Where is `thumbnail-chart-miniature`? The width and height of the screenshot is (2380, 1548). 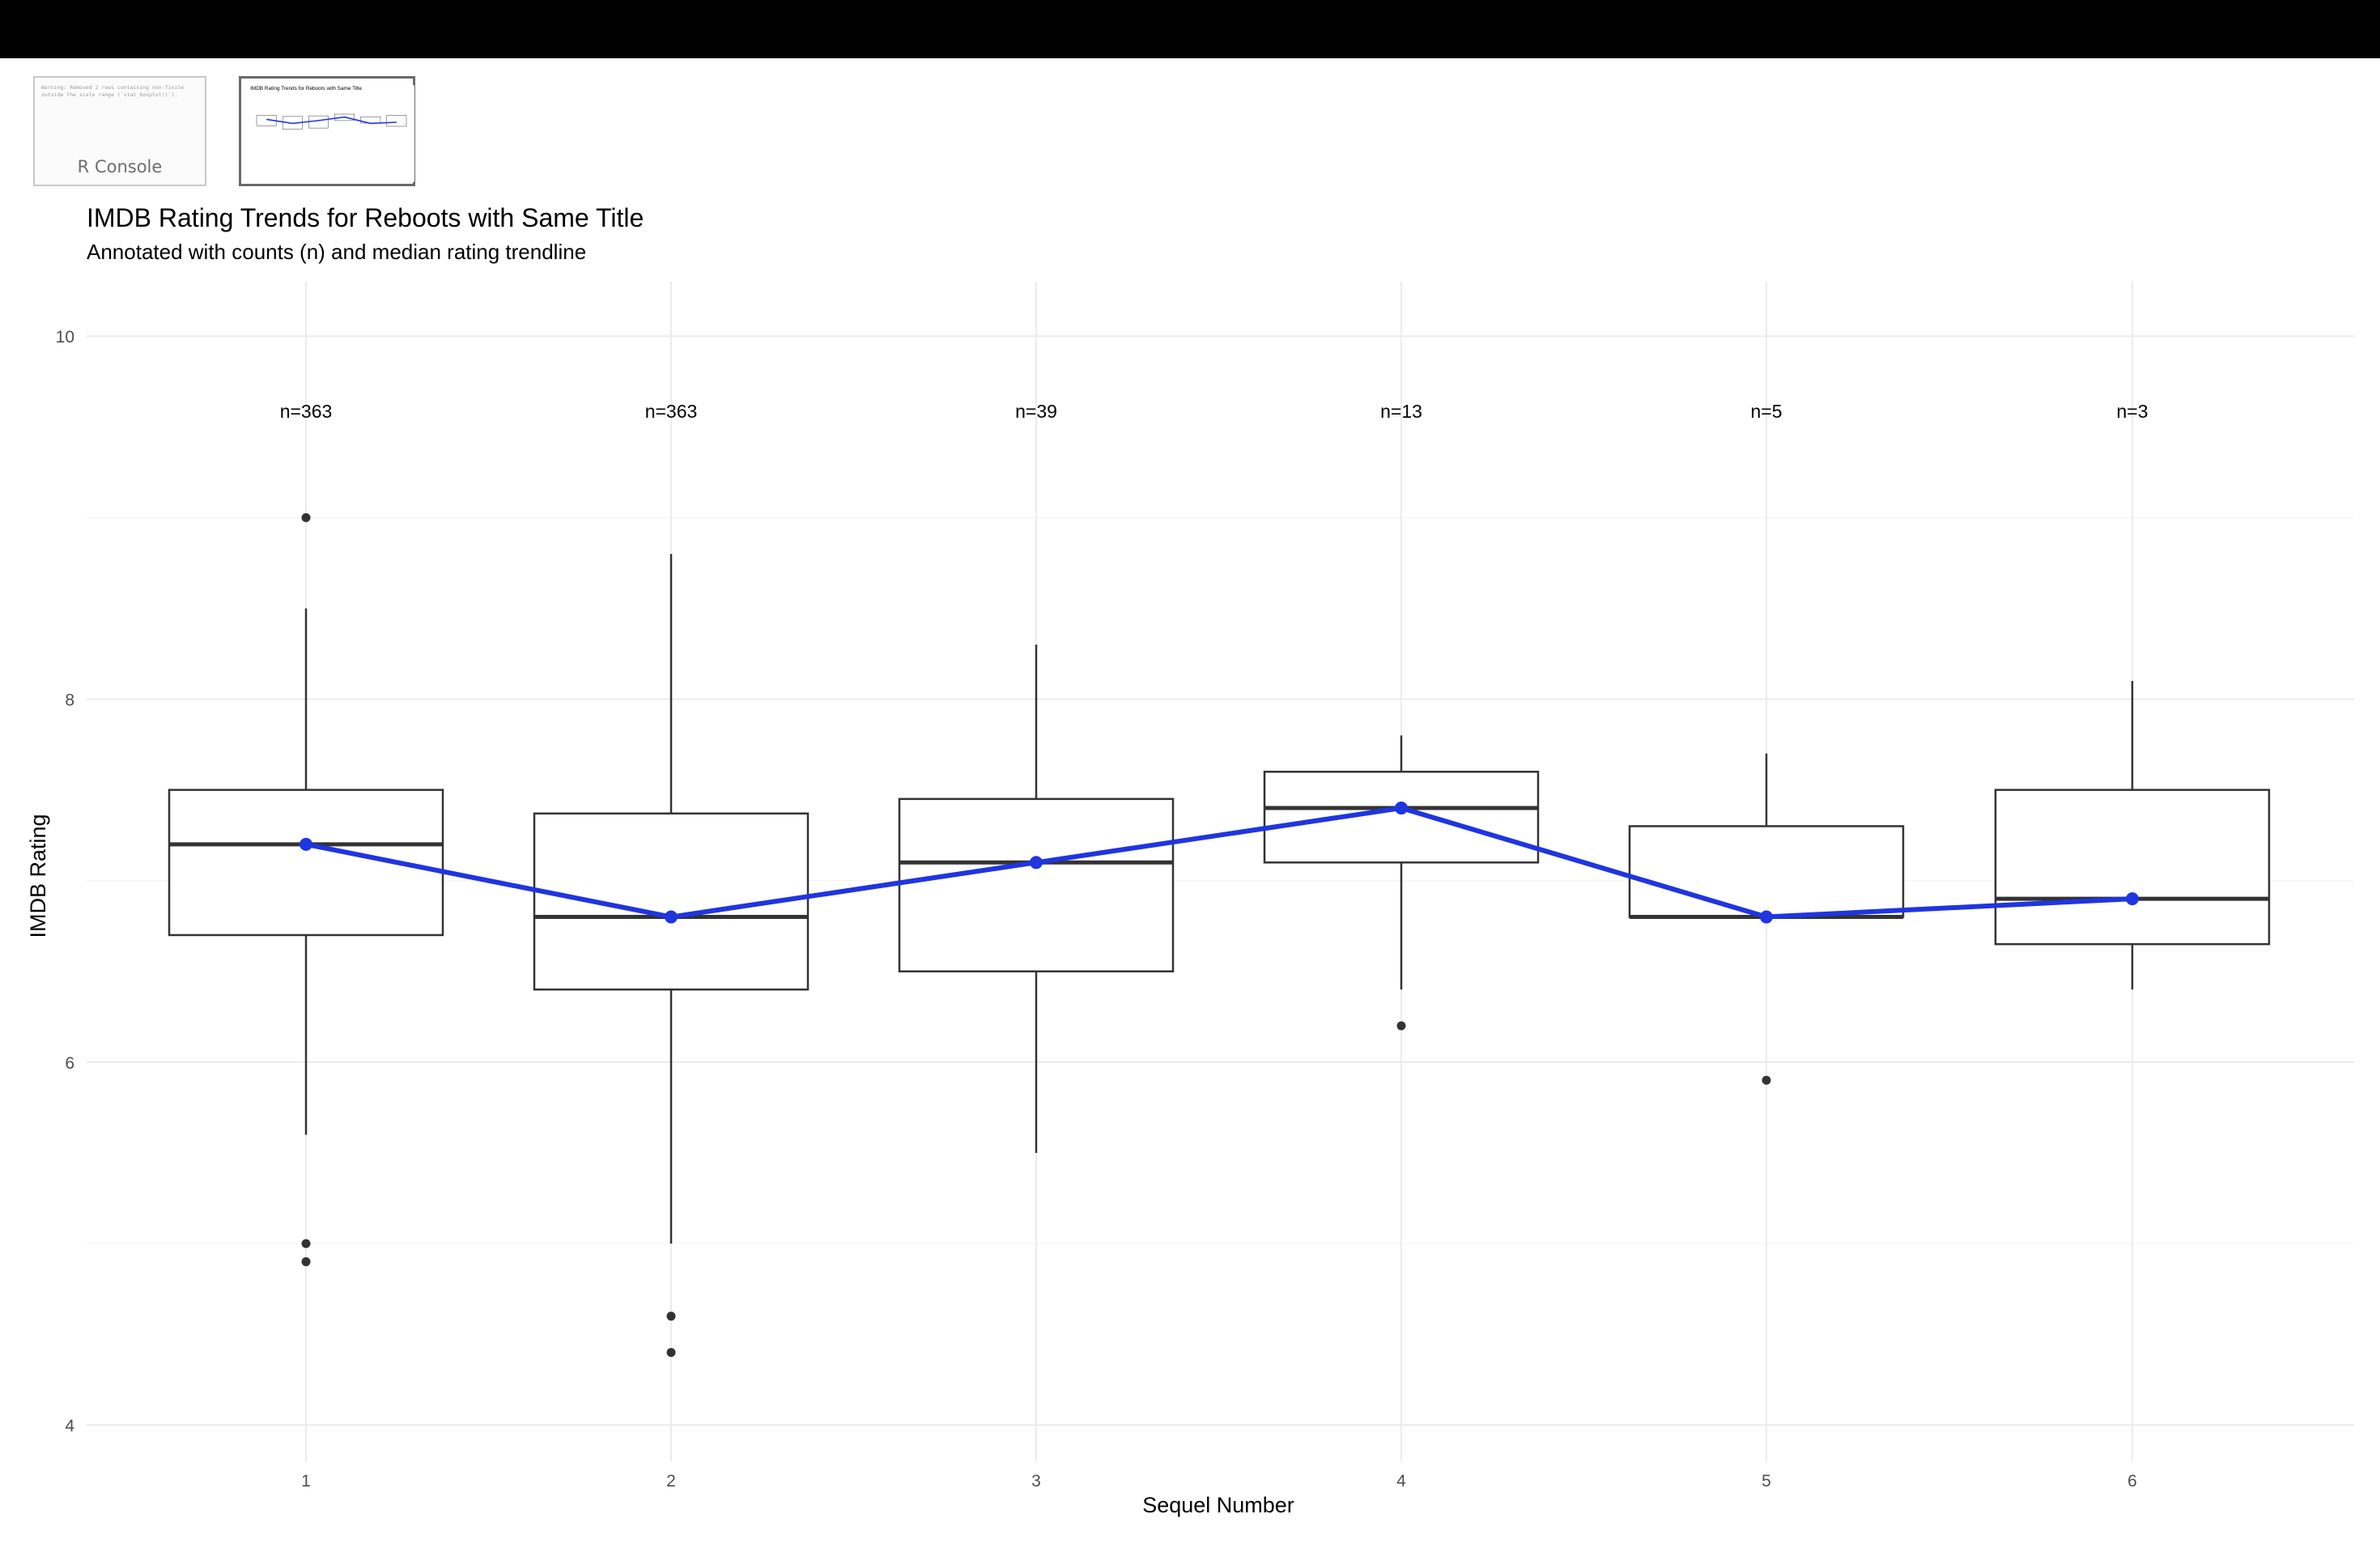 thumbnail-chart-miniature is located at coordinates (331, 122).